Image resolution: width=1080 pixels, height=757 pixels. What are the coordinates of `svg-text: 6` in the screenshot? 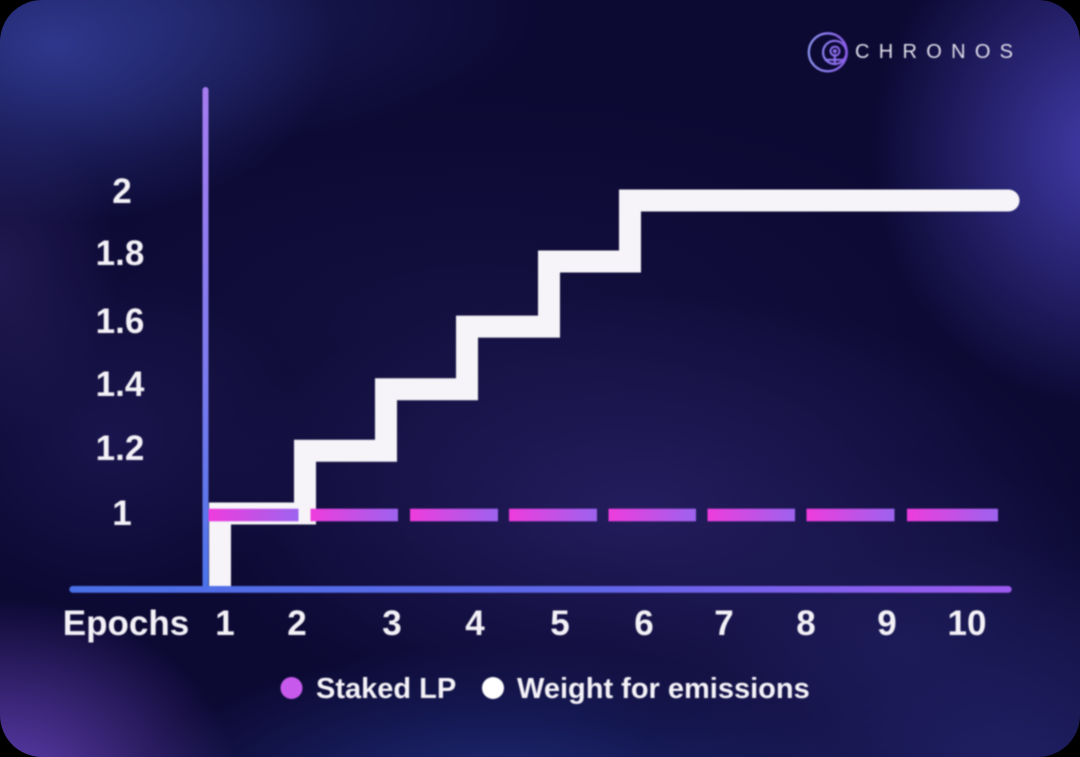 It's located at (643, 623).